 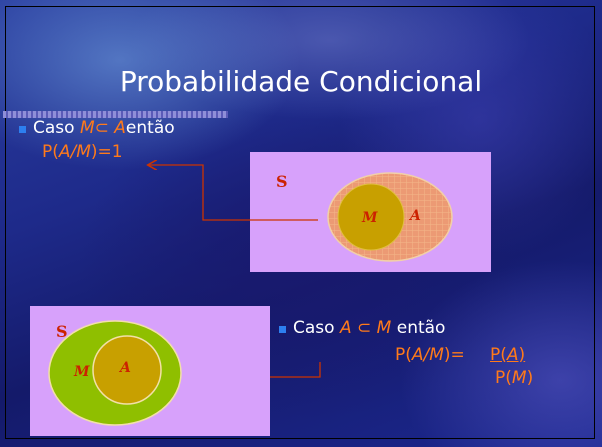 What do you see at coordinates (415, 216) in the screenshot?
I see `outer-set-label: A` at bounding box center [415, 216].